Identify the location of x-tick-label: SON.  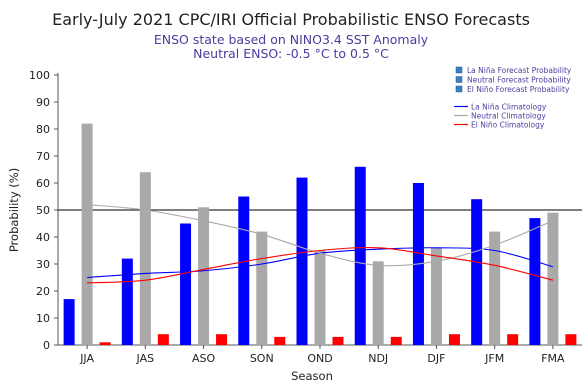
(262, 358).